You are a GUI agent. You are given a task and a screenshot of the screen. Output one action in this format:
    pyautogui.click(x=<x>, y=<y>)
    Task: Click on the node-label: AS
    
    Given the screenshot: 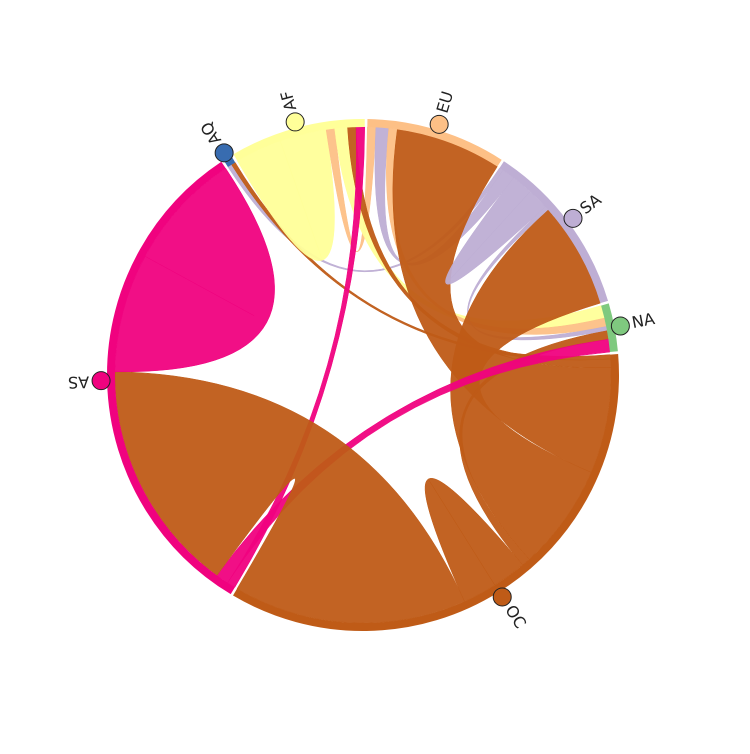 What is the action you would take?
    pyautogui.click(x=79, y=381)
    